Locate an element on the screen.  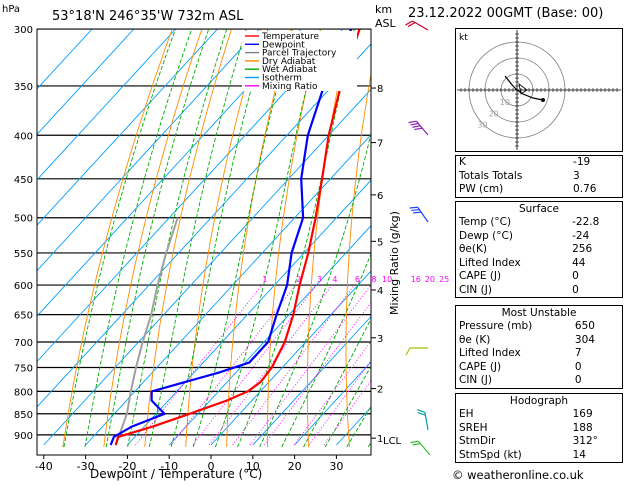
row-key: Lifted Index is located at coordinates (490, 262).